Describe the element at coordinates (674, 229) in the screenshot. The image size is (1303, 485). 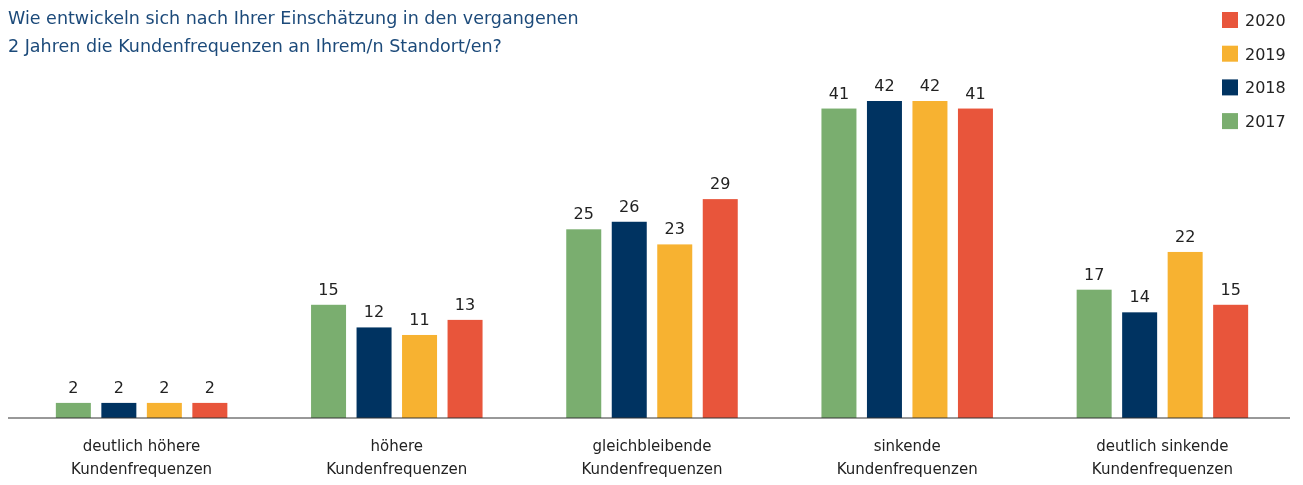
I see `data-label: 23` at that location.